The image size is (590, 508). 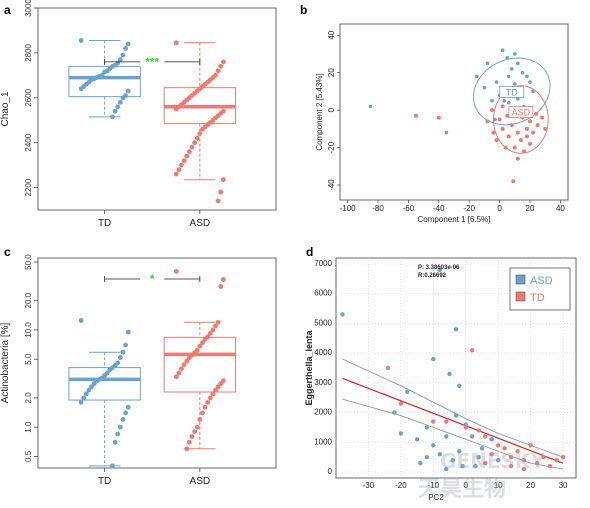 I want to click on ellipse-td, so click(x=511, y=91).